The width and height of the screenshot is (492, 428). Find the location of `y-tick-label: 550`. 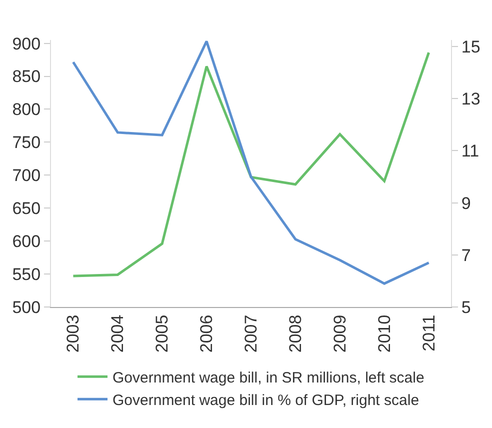

y-tick-label: 550 is located at coordinates (26, 274).